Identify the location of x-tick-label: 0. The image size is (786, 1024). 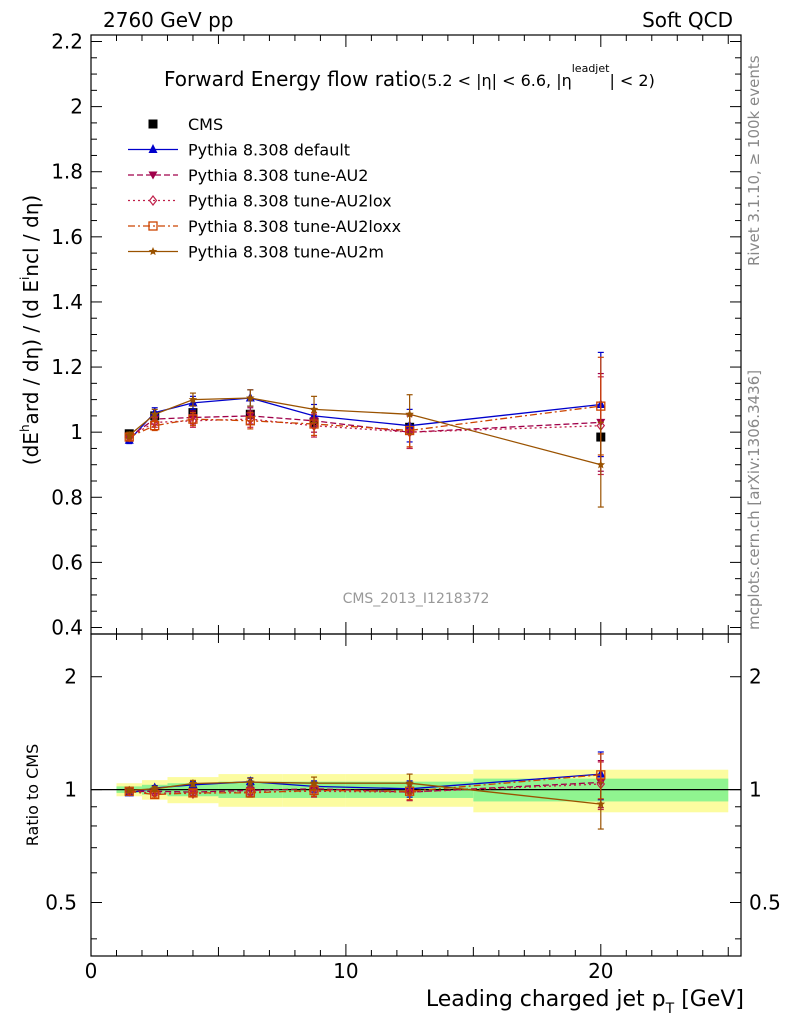
(91, 971).